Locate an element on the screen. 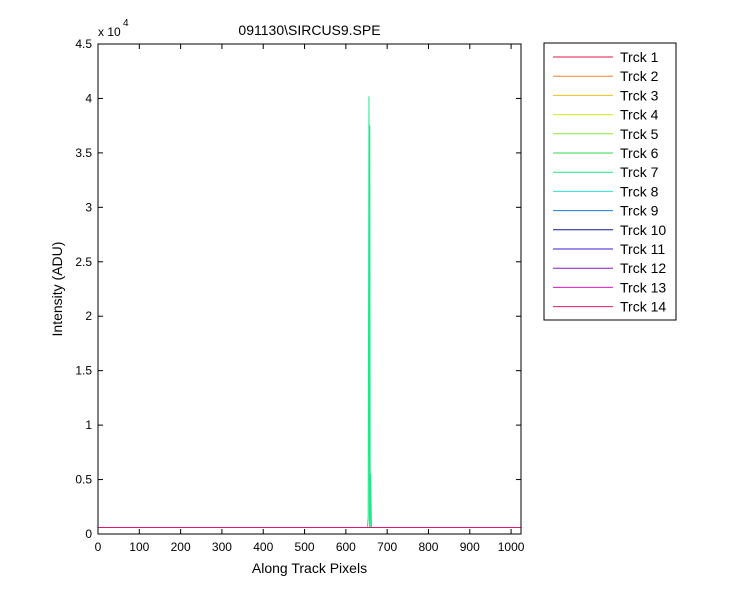 Image resolution: width=750 pixels, height=600 pixels. y-tick-label: 3 is located at coordinates (88, 207).